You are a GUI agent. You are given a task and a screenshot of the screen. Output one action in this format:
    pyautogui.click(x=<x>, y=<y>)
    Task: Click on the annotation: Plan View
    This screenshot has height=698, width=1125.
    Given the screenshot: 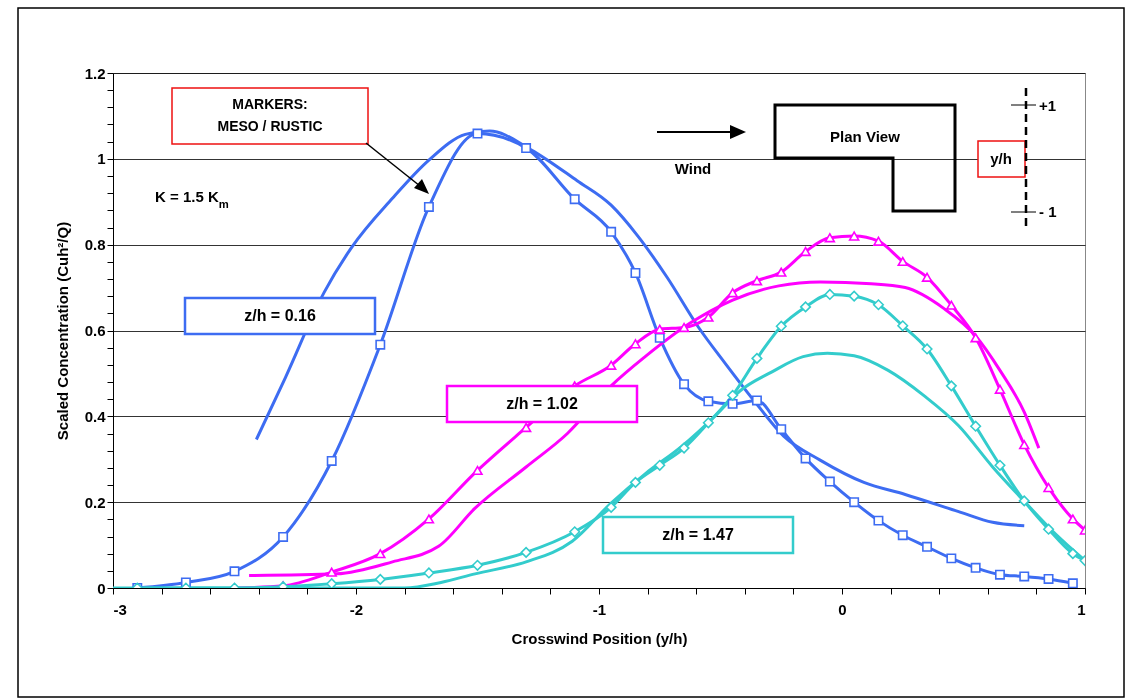 What is the action you would take?
    pyautogui.click(x=865, y=136)
    